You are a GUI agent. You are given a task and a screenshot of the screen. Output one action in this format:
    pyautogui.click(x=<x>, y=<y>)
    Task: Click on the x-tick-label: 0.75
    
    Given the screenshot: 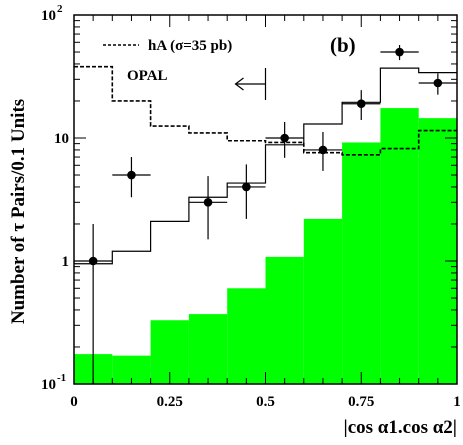 What is the action you would take?
    pyautogui.click(x=361, y=402)
    